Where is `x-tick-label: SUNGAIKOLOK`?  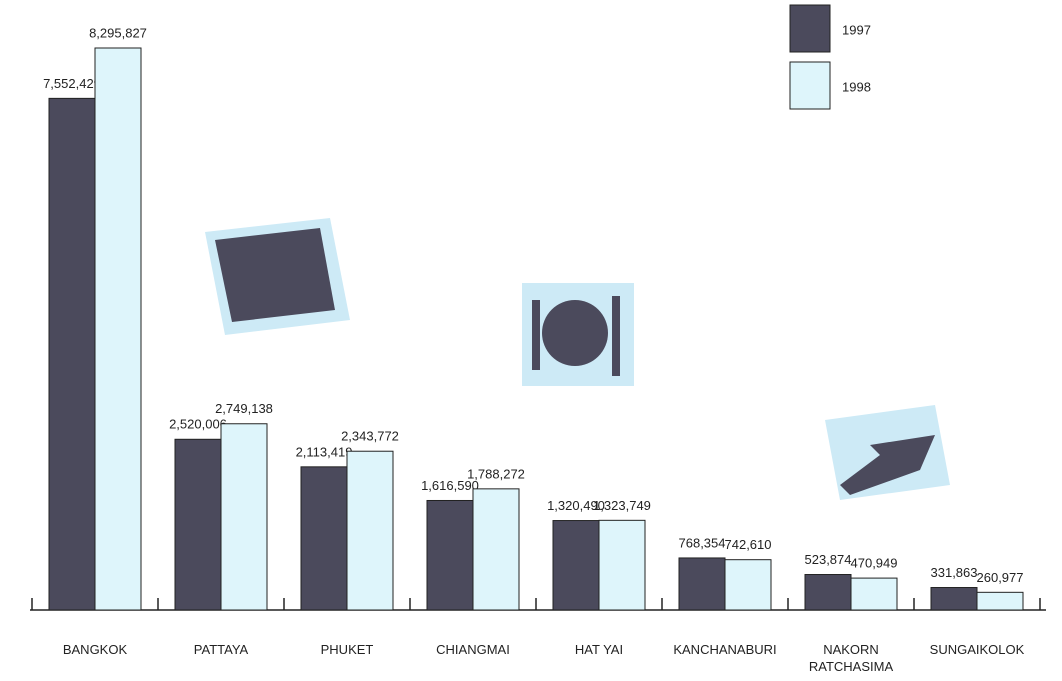
x-tick-label: SUNGAIKOLOK is located at coordinates (977, 649).